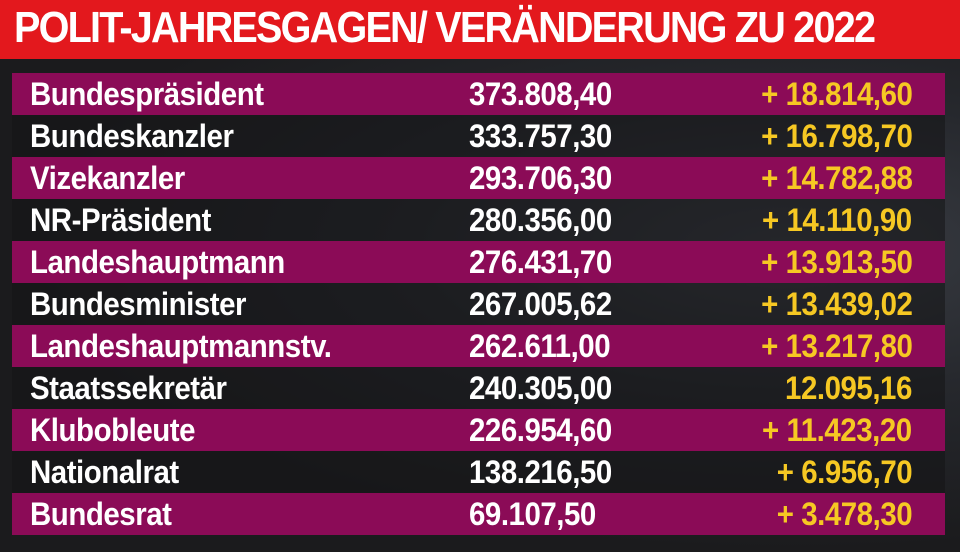 This screenshot has width=960, height=552. What do you see at coordinates (101, 514) in the screenshot?
I see `row-label: Bundesrat` at bounding box center [101, 514].